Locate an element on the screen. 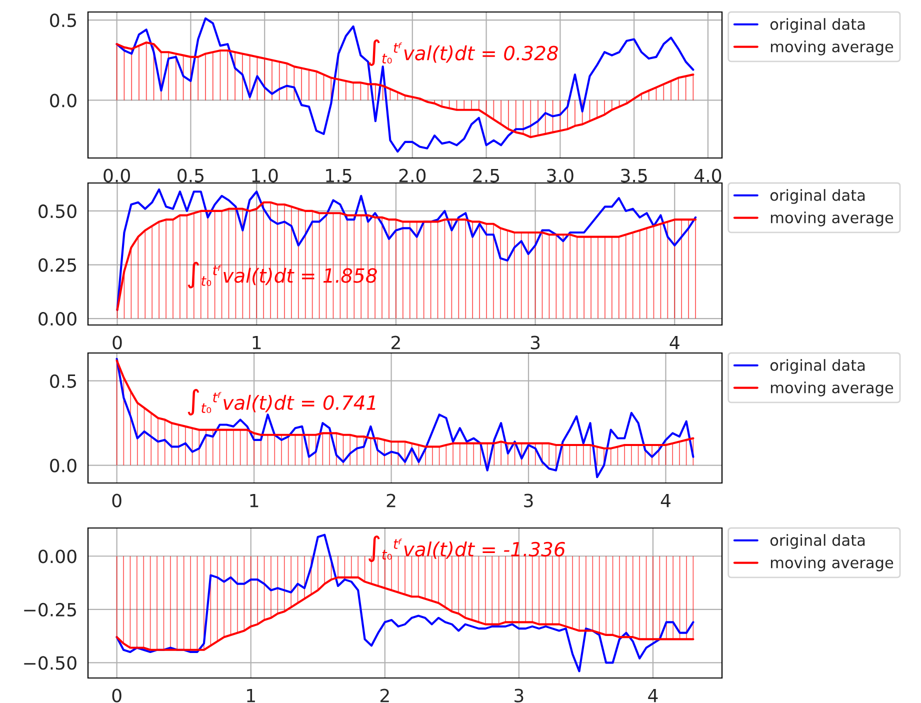 This screenshot has width=921, height=703. x-tick-label: 3.5 is located at coordinates (634, 175).